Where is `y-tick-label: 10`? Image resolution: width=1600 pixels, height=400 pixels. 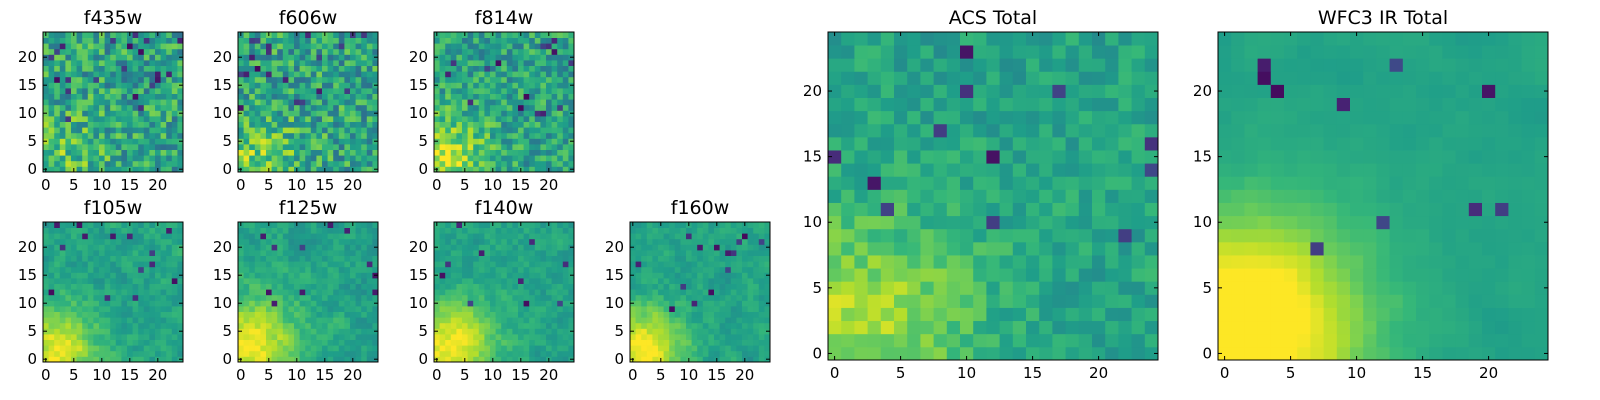
y-tick-label: 10 is located at coordinates (222, 303).